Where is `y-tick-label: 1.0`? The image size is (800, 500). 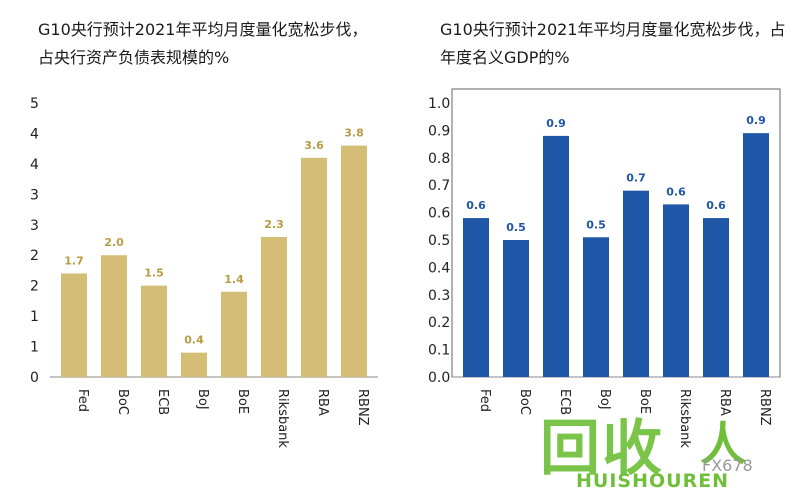 y-tick-label: 1.0 is located at coordinates (439, 104).